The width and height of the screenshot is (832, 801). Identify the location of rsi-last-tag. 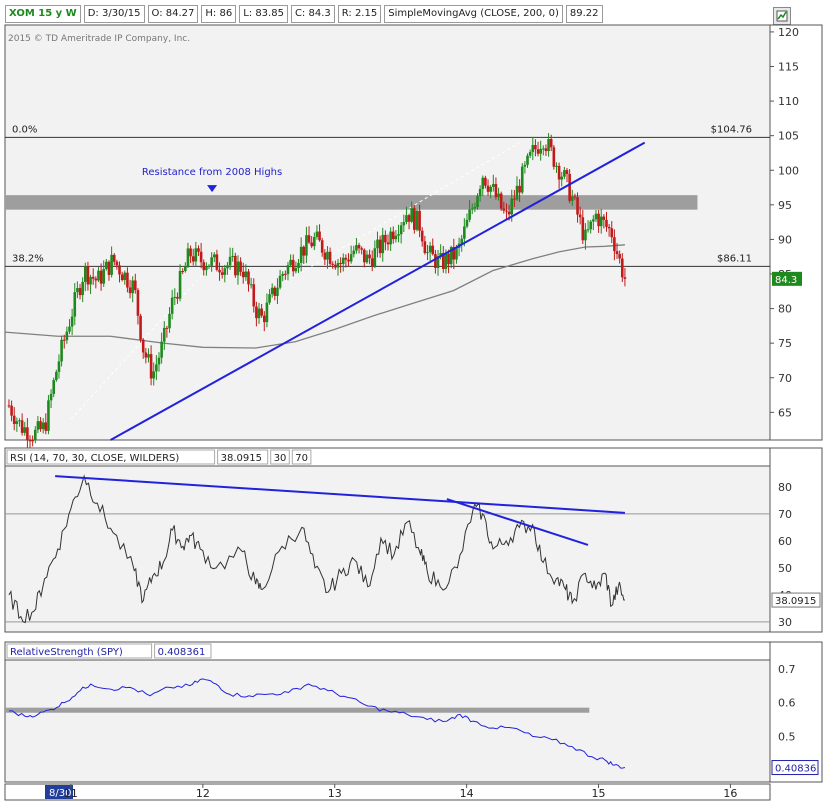
(796, 600).